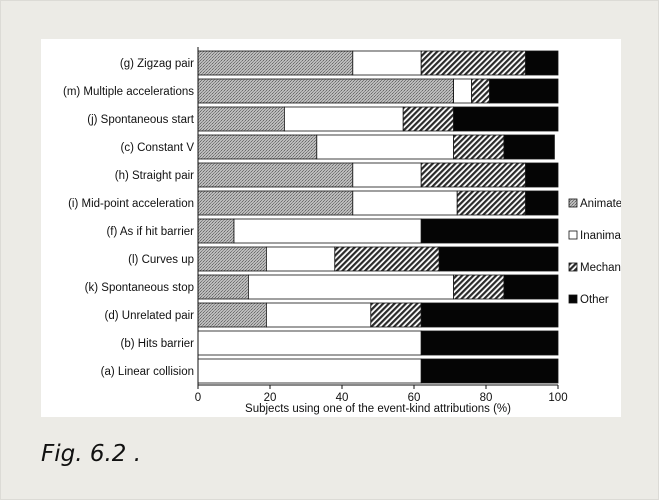 The height and width of the screenshot is (500, 659). I want to click on legend-label-mechanical: Mechanical, so click(600, 268).